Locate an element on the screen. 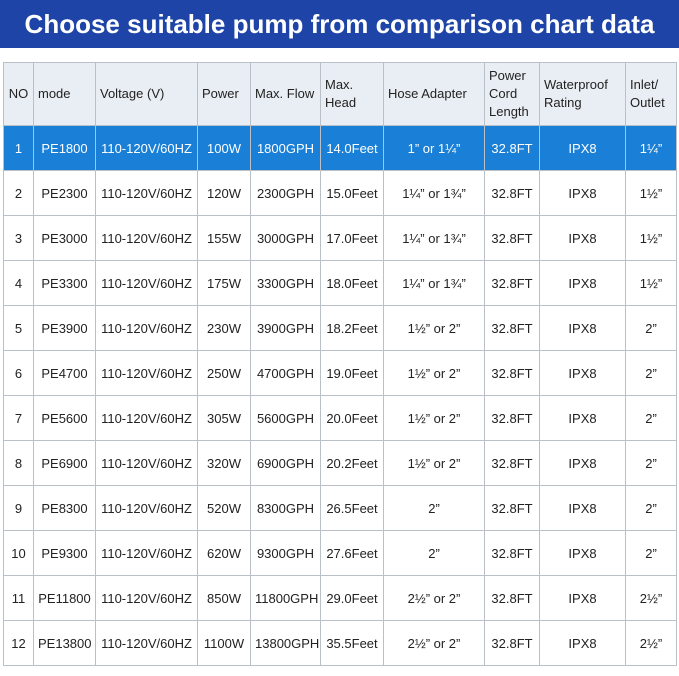  table-cell: 4700GPH is located at coordinates (285, 373).